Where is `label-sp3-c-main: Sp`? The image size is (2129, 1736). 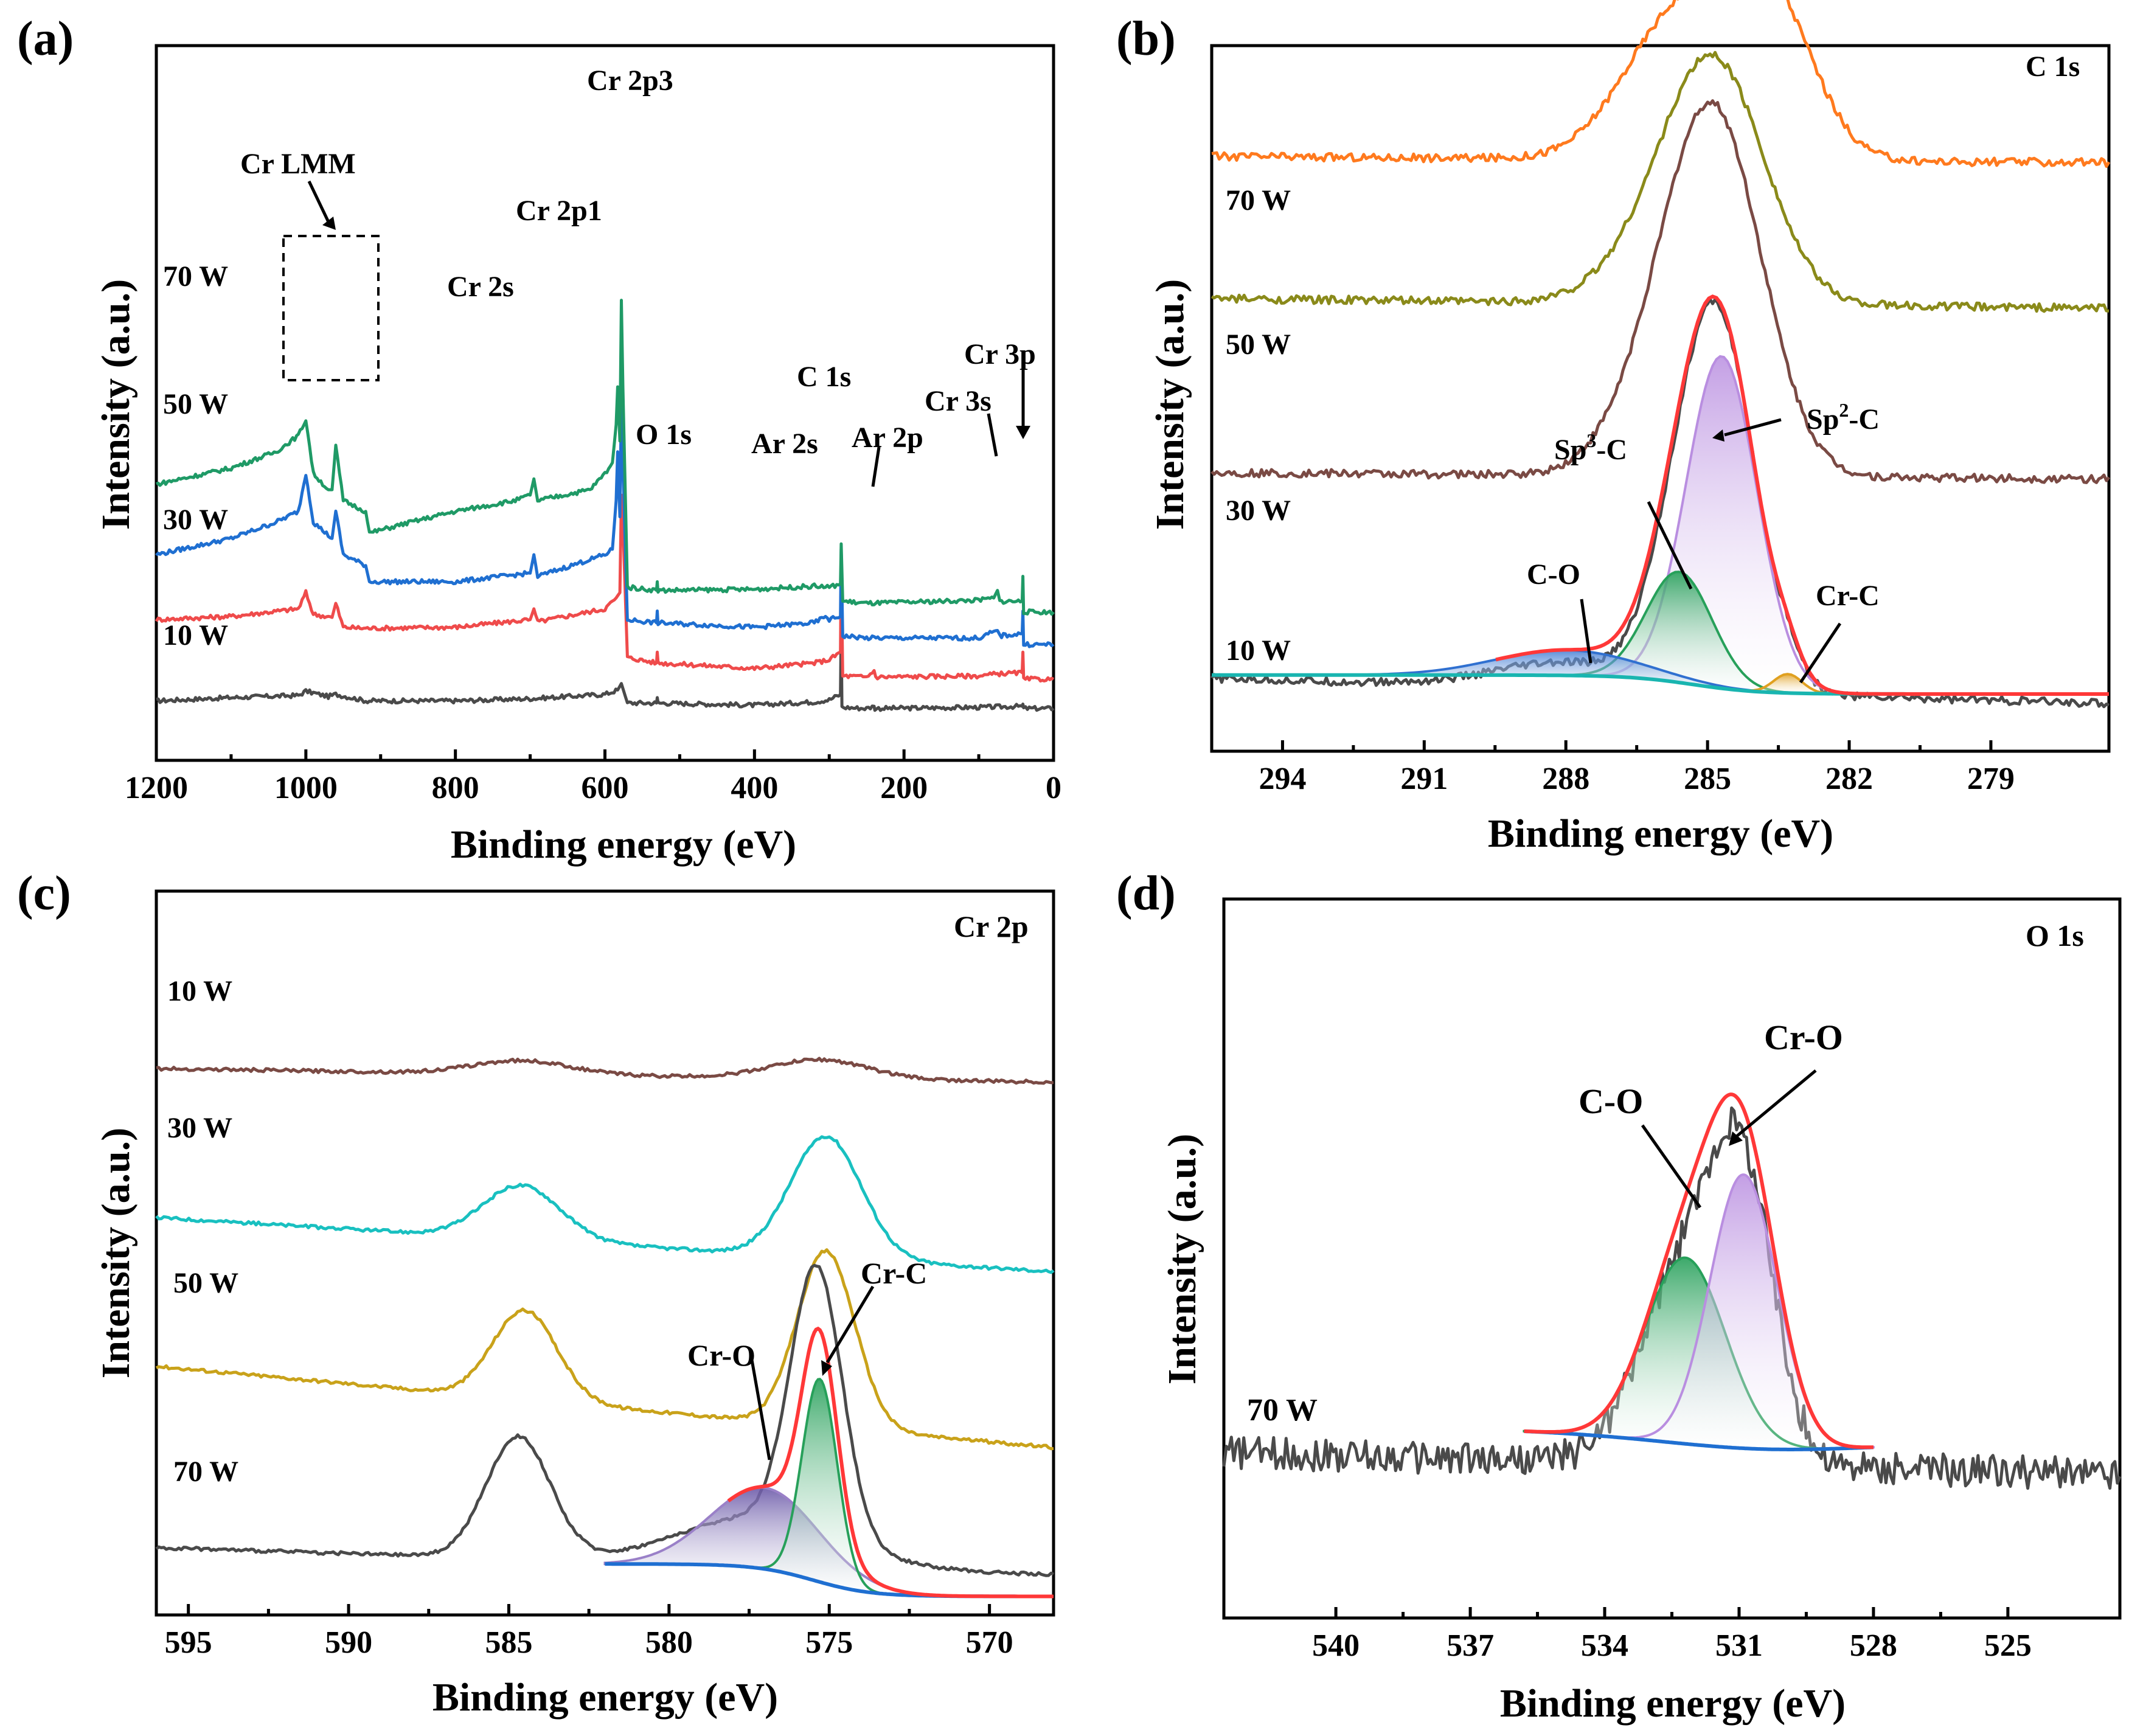
label-sp3-c-main: Sp is located at coordinates (1570, 450).